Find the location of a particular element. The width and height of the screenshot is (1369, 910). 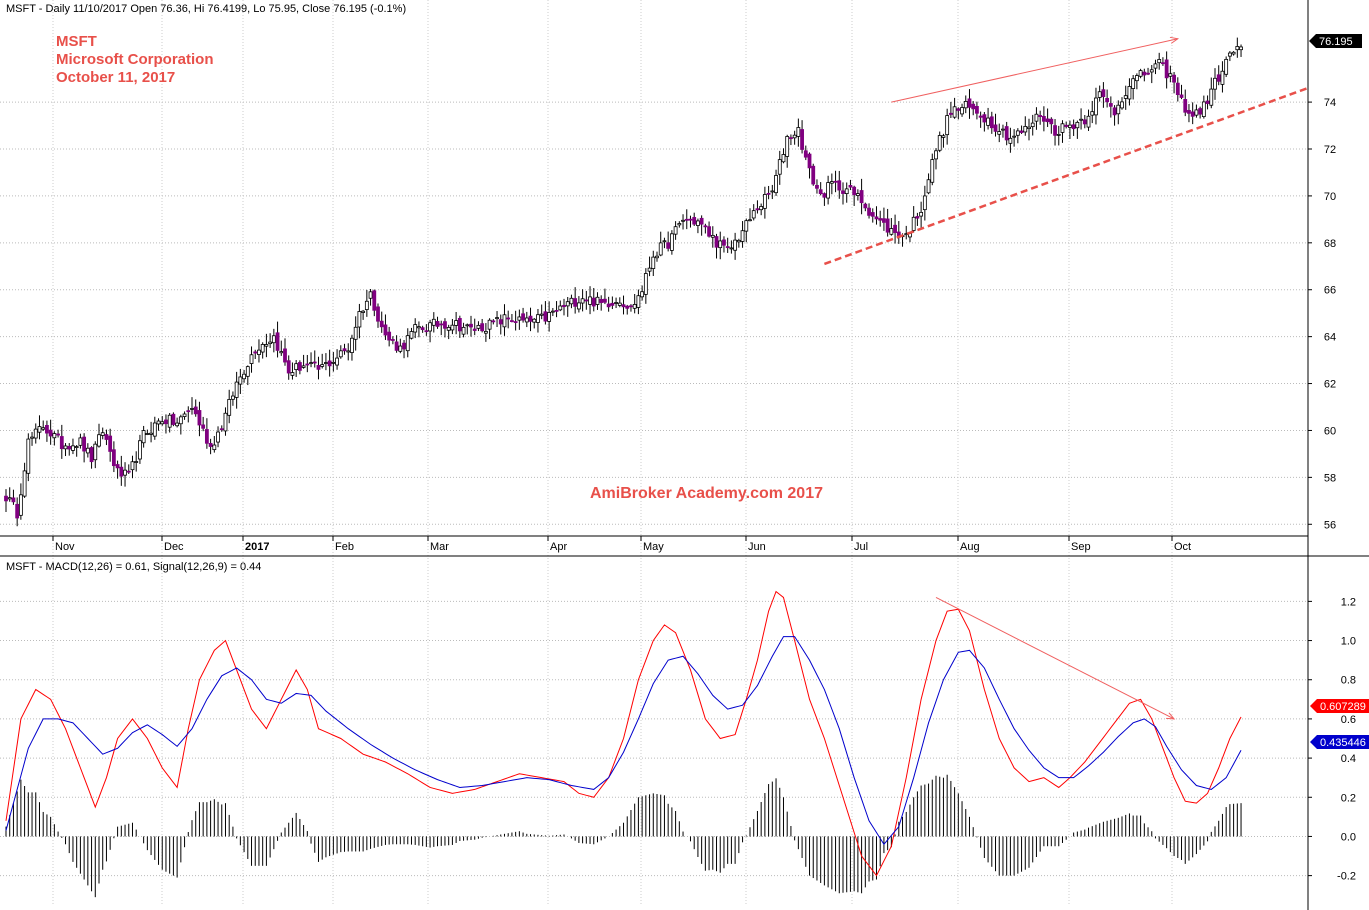

price-y-tick-label: 60 is located at coordinates (1330, 431).